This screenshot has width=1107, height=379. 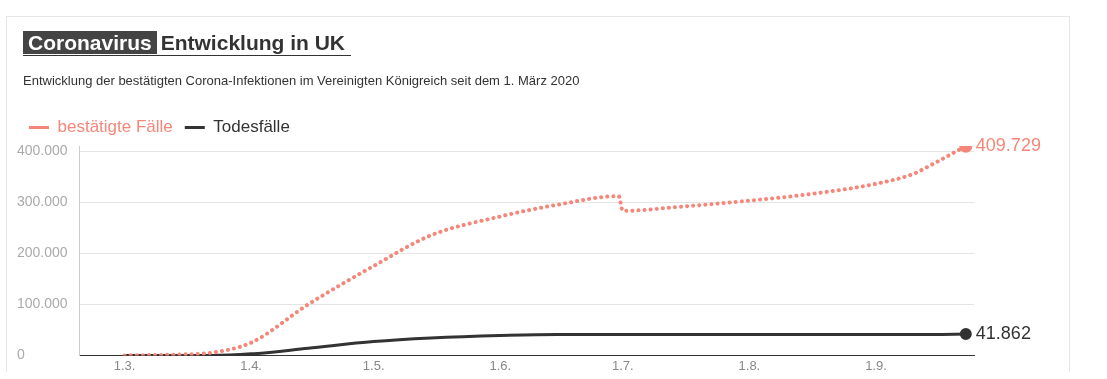 I want to click on x-tick-label: 1.5., so click(x=373, y=365).